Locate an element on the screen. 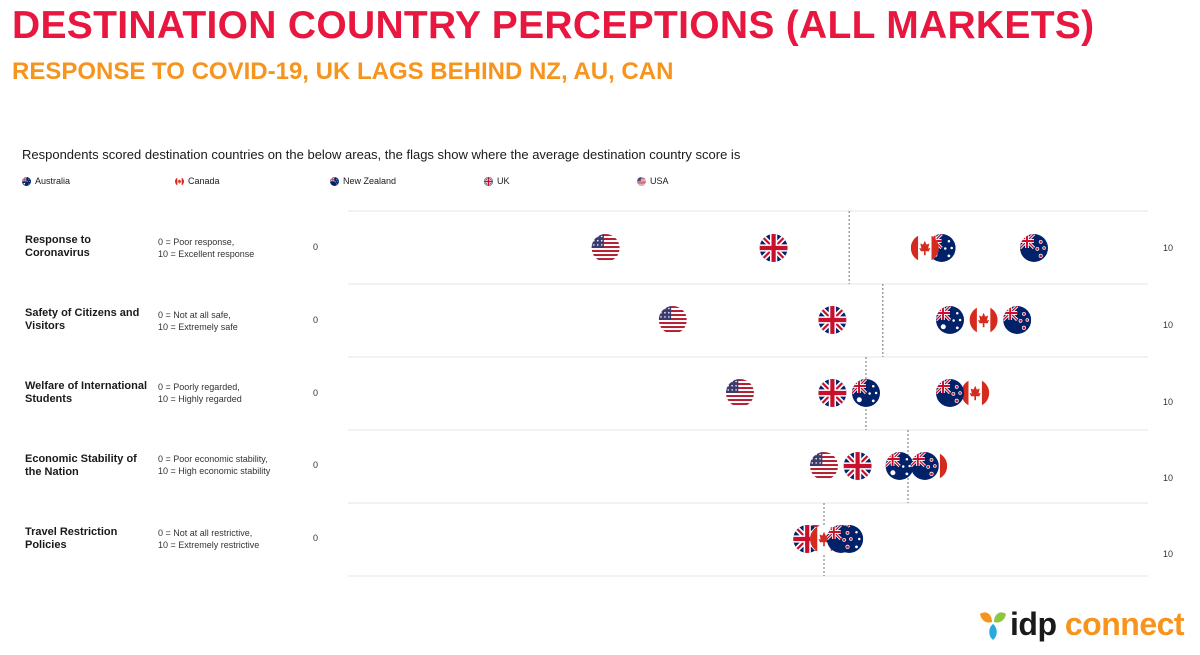 The height and width of the screenshot is (655, 1200). legend-item-uk: UK is located at coordinates (497, 181).